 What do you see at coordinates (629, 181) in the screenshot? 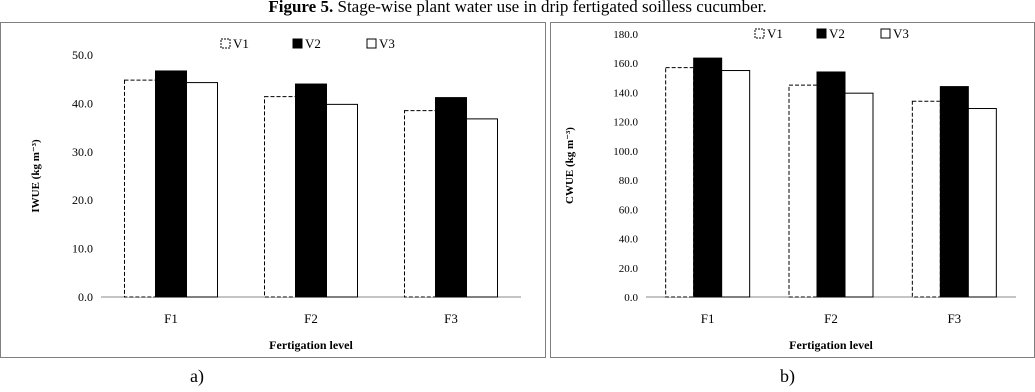
I see `y-tick-label: 80.0` at bounding box center [629, 181].